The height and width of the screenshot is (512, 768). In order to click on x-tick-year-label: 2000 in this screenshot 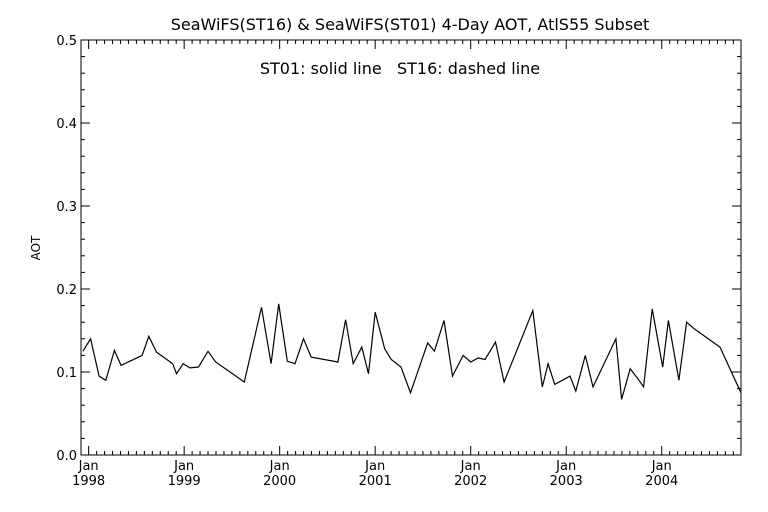, I will do `click(279, 481)`.